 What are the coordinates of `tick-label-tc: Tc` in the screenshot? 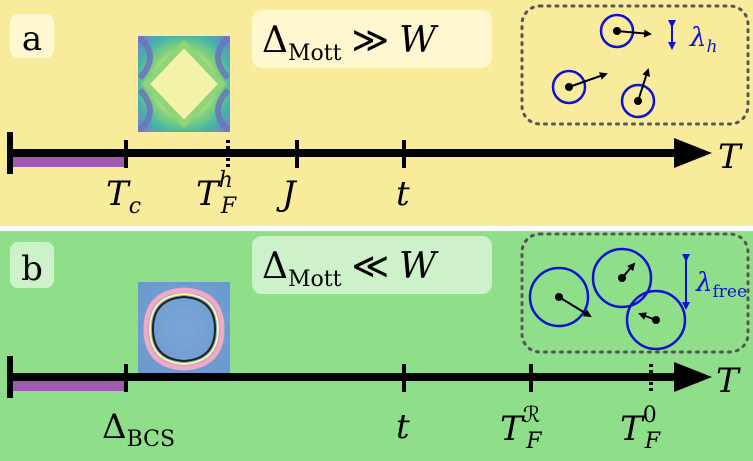 It's located at (123, 196).